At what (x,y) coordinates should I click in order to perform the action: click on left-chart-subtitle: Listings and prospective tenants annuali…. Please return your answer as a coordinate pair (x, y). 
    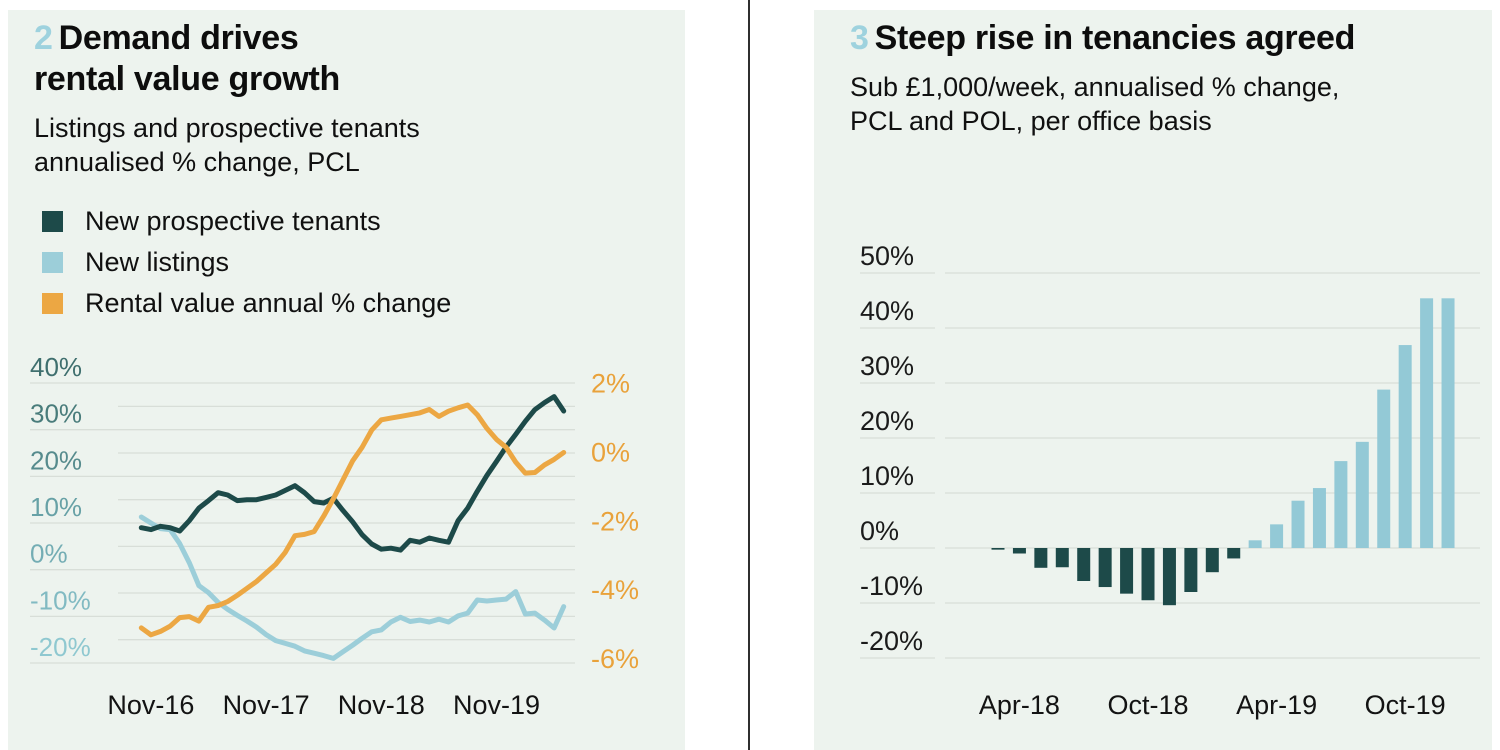
    Looking at the image, I should click on (227, 145).